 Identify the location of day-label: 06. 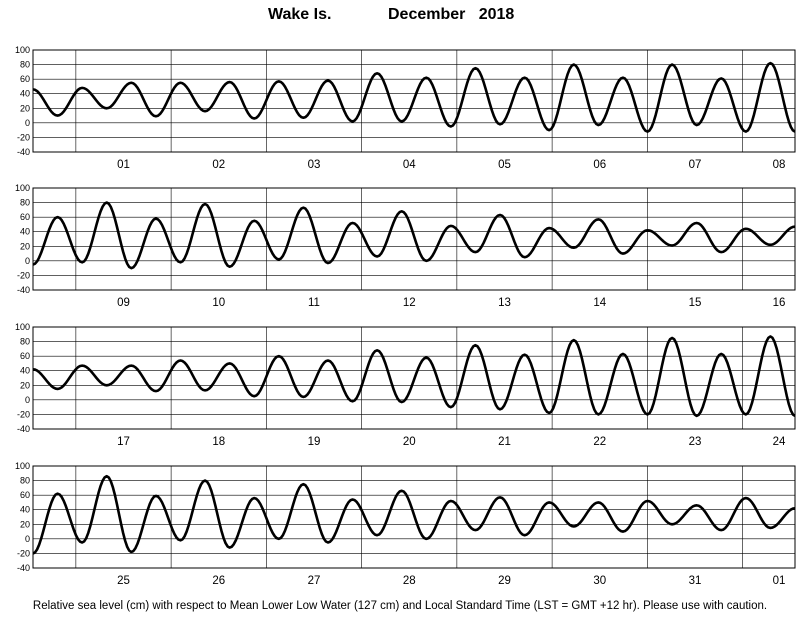
(599, 165).